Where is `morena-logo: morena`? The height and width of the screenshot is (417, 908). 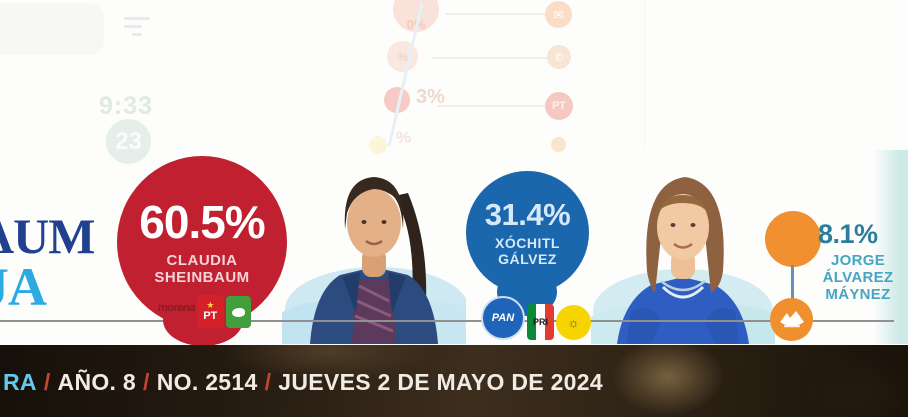 morena-logo: morena is located at coordinates (176, 308).